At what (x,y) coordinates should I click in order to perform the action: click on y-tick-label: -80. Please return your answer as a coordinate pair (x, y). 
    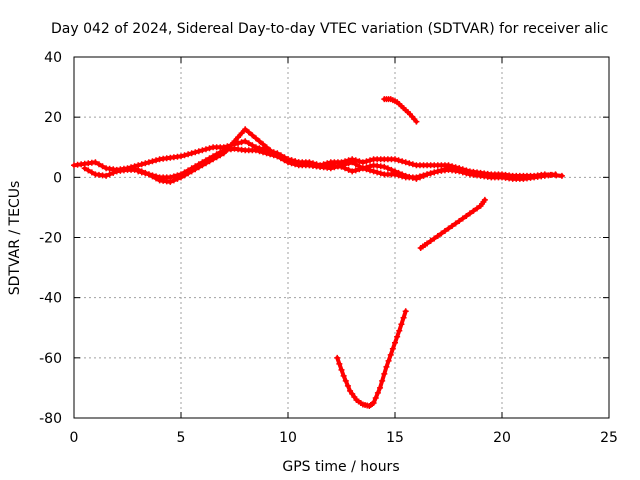
    Looking at the image, I should click on (50, 419).